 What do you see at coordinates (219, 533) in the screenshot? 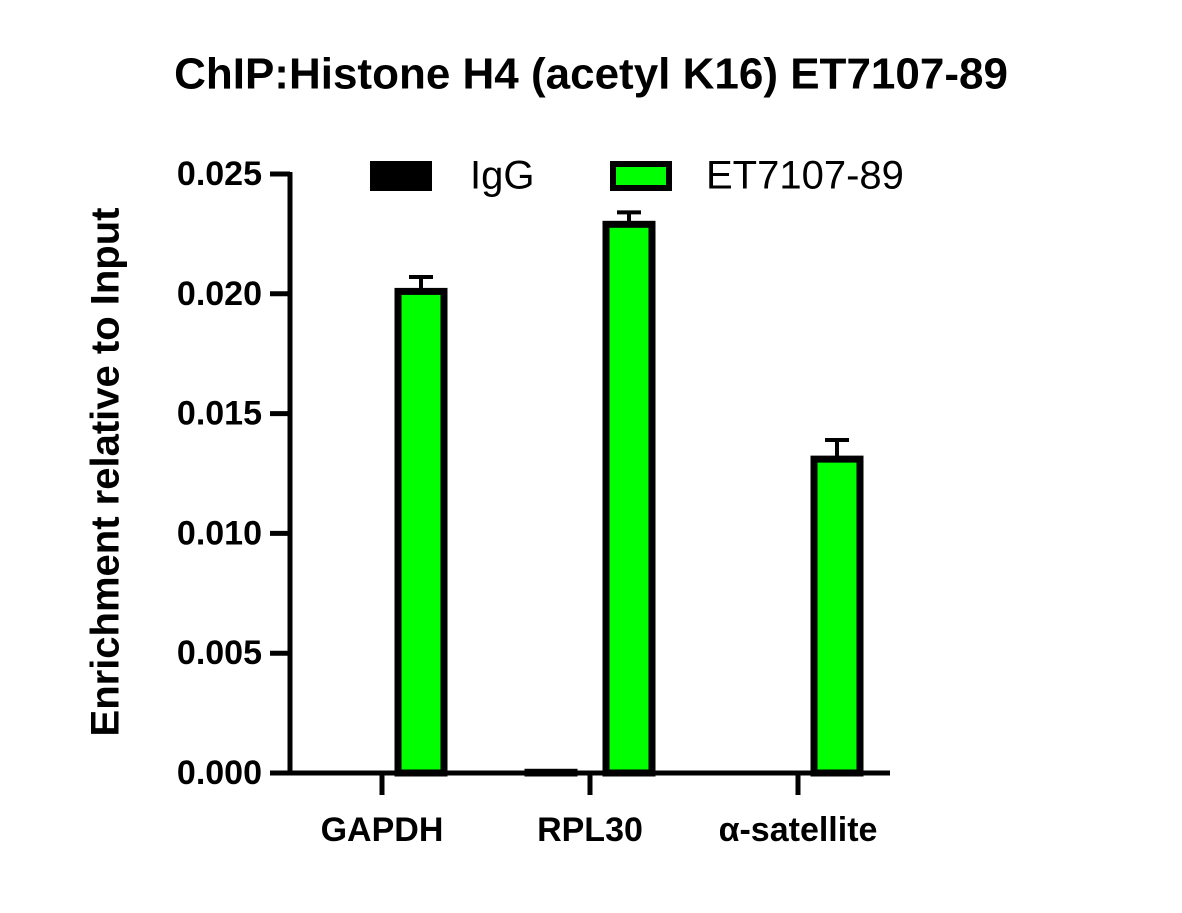
I see `y-tick-label: 0.010` at bounding box center [219, 533].